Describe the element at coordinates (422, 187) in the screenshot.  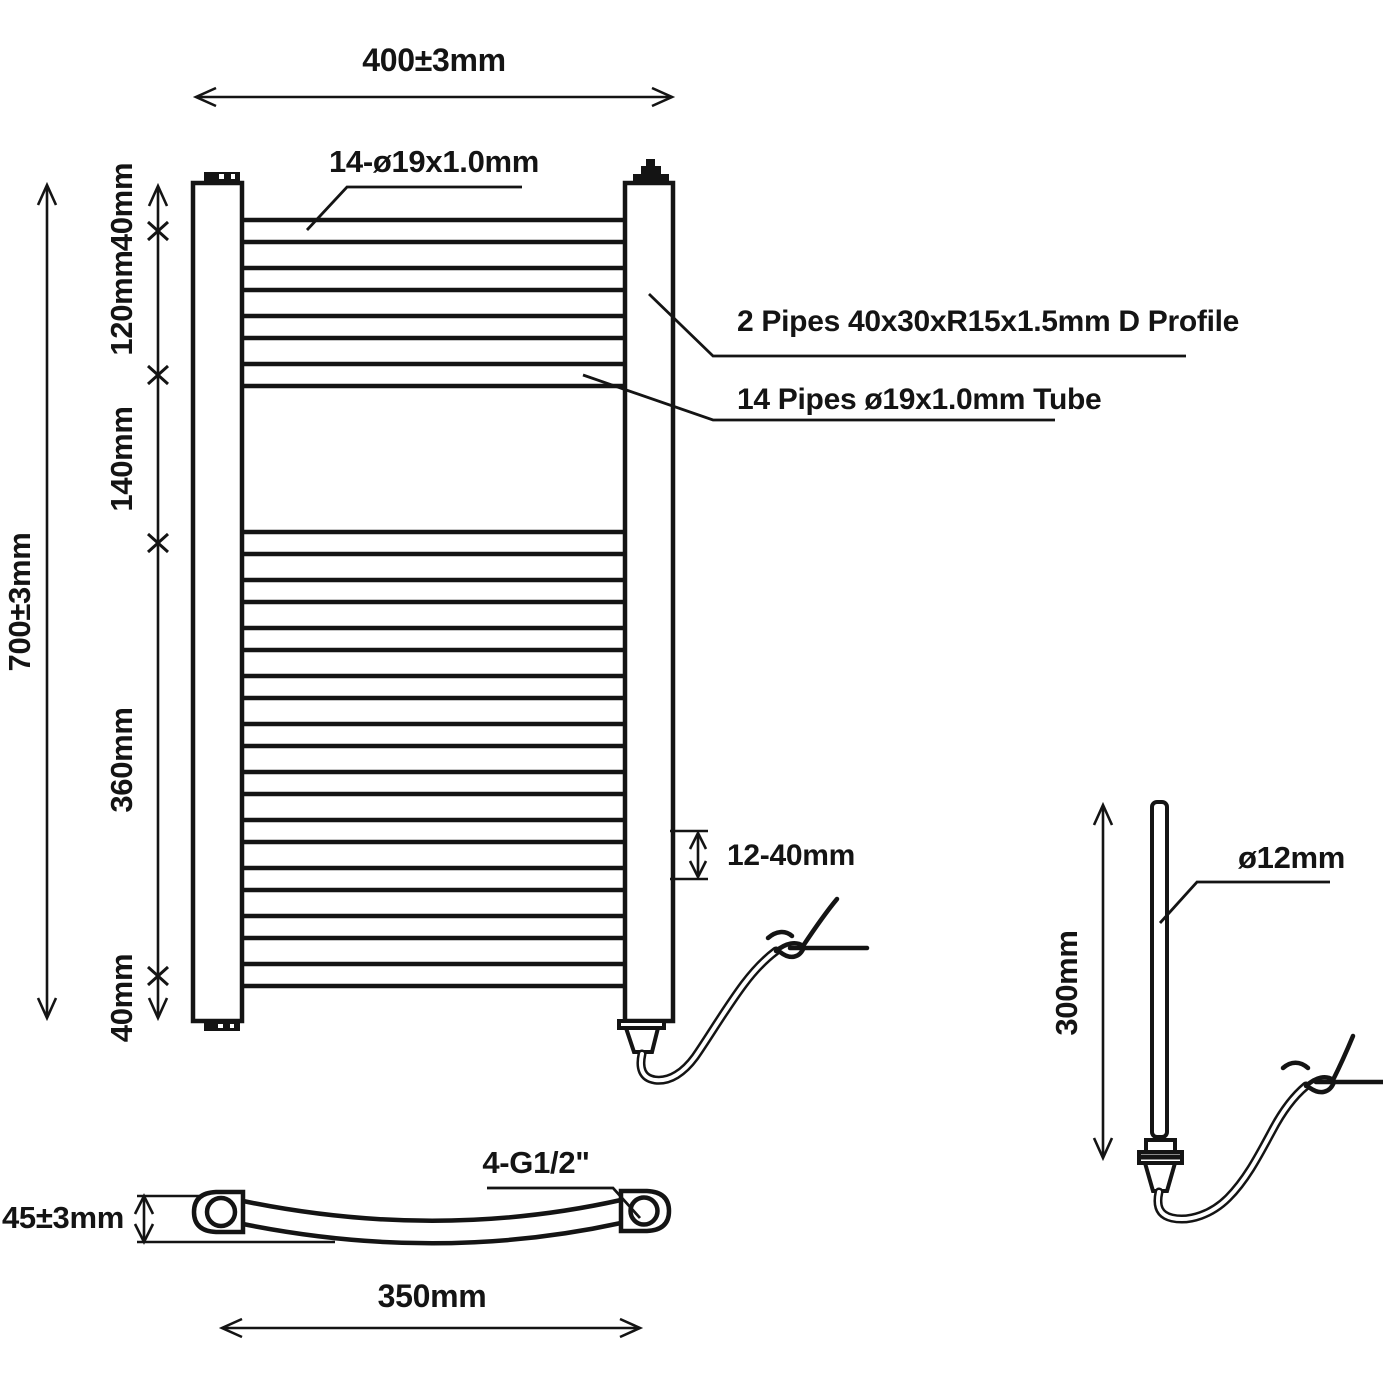
I see `callout-tube-size: 14-ø19x1.0mm` at that location.